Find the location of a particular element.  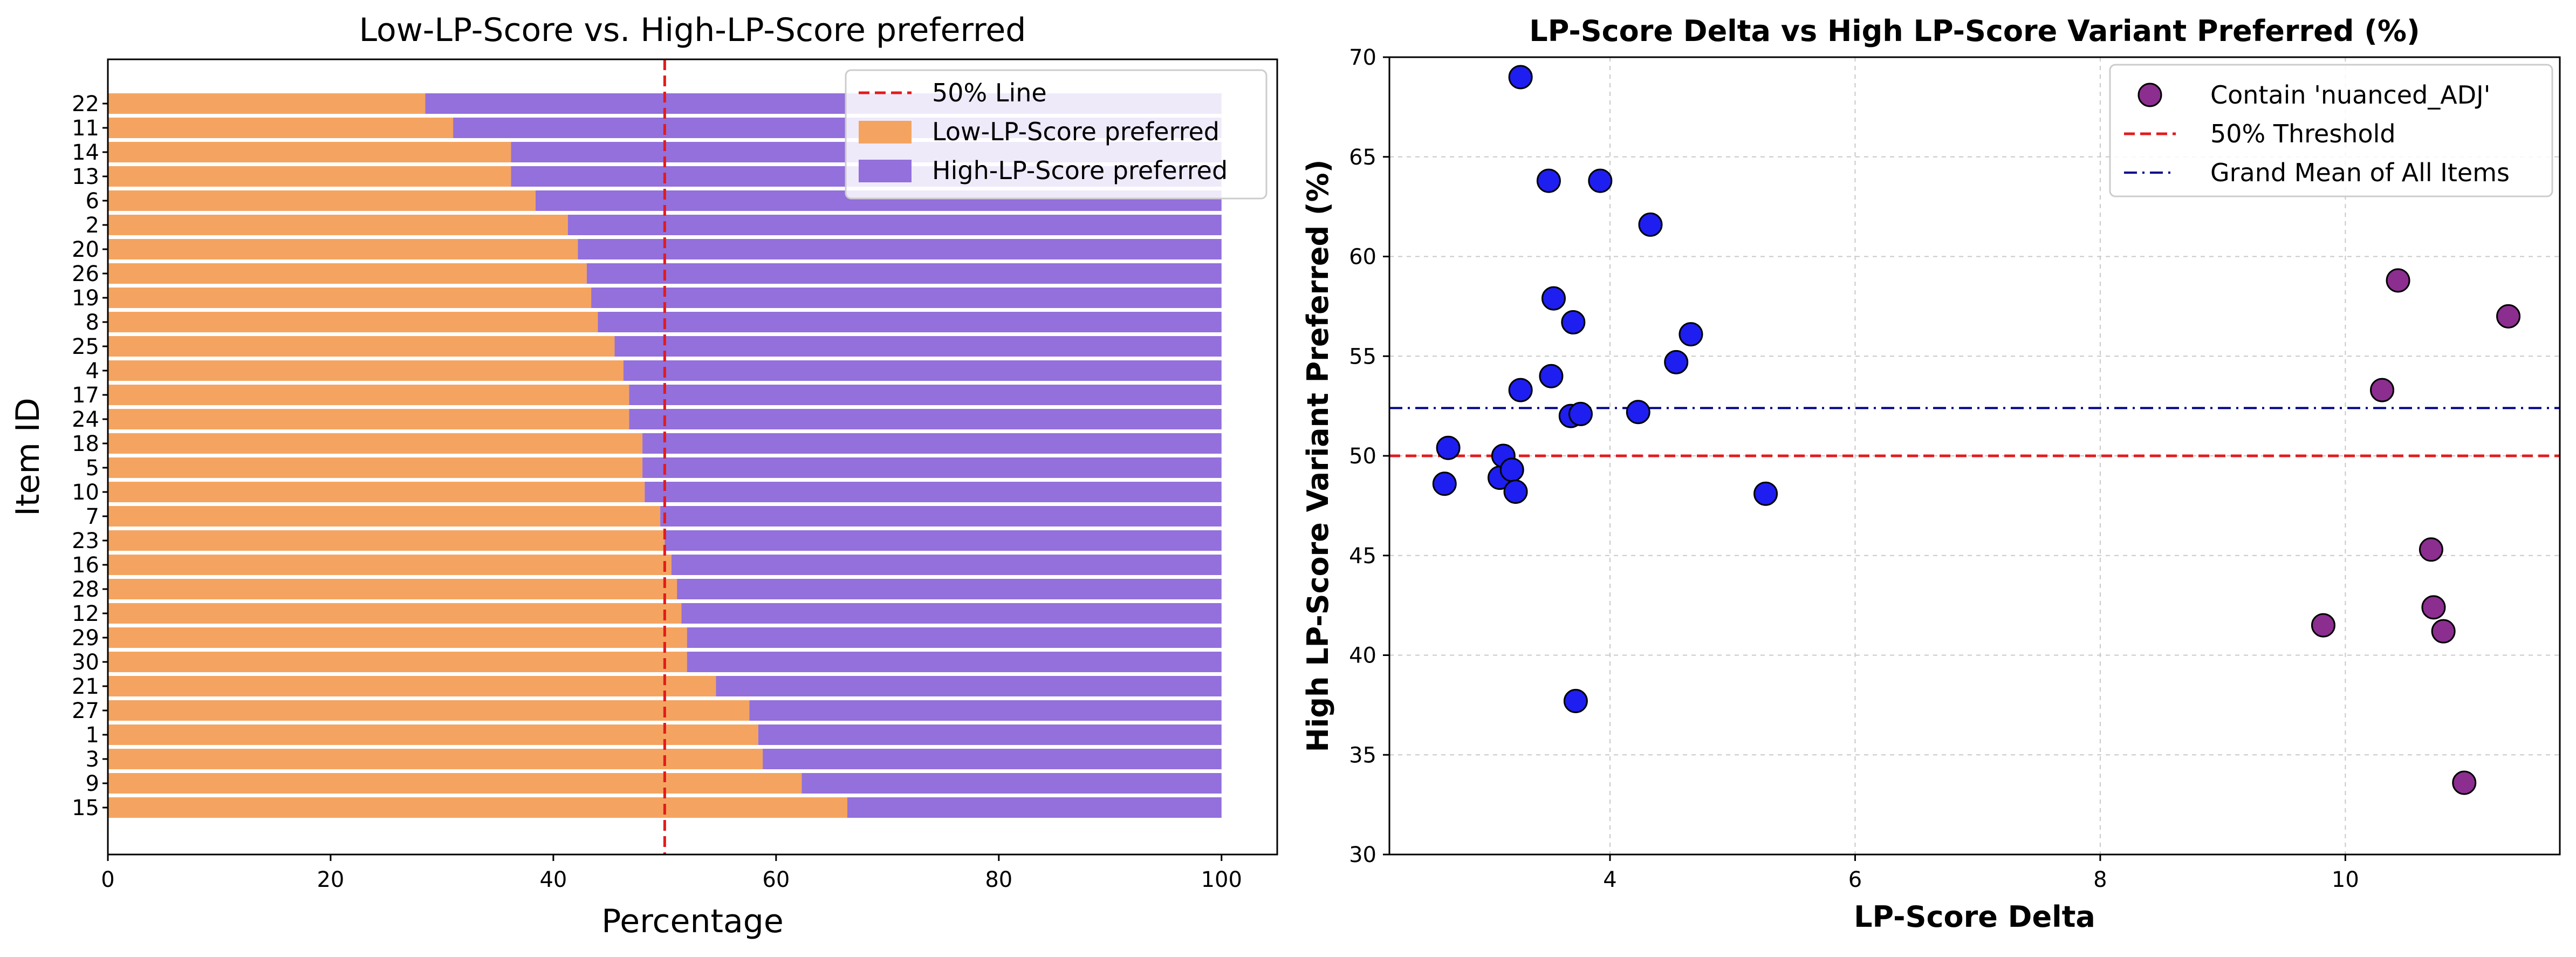

legend-label-nuanced: Contain 'nuanced_ADJ' is located at coordinates (2350, 95).